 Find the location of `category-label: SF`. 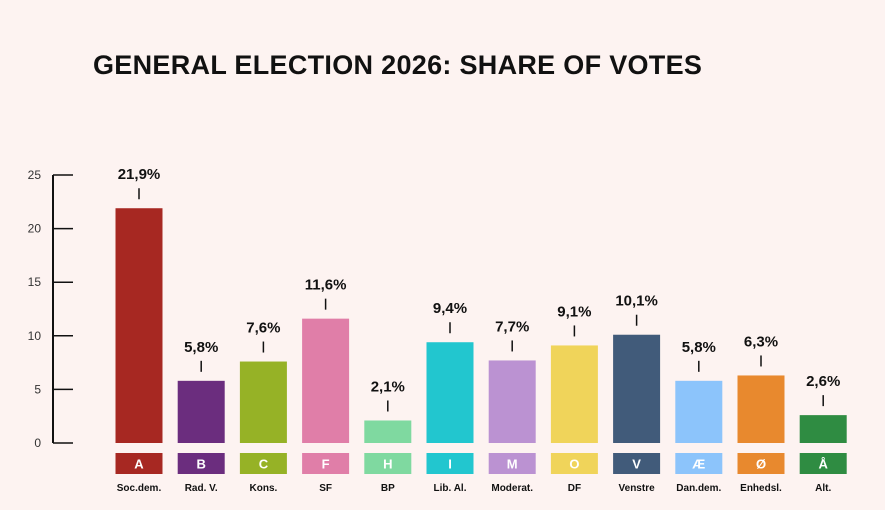

category-label: SF is located at coordinates (325, 488).